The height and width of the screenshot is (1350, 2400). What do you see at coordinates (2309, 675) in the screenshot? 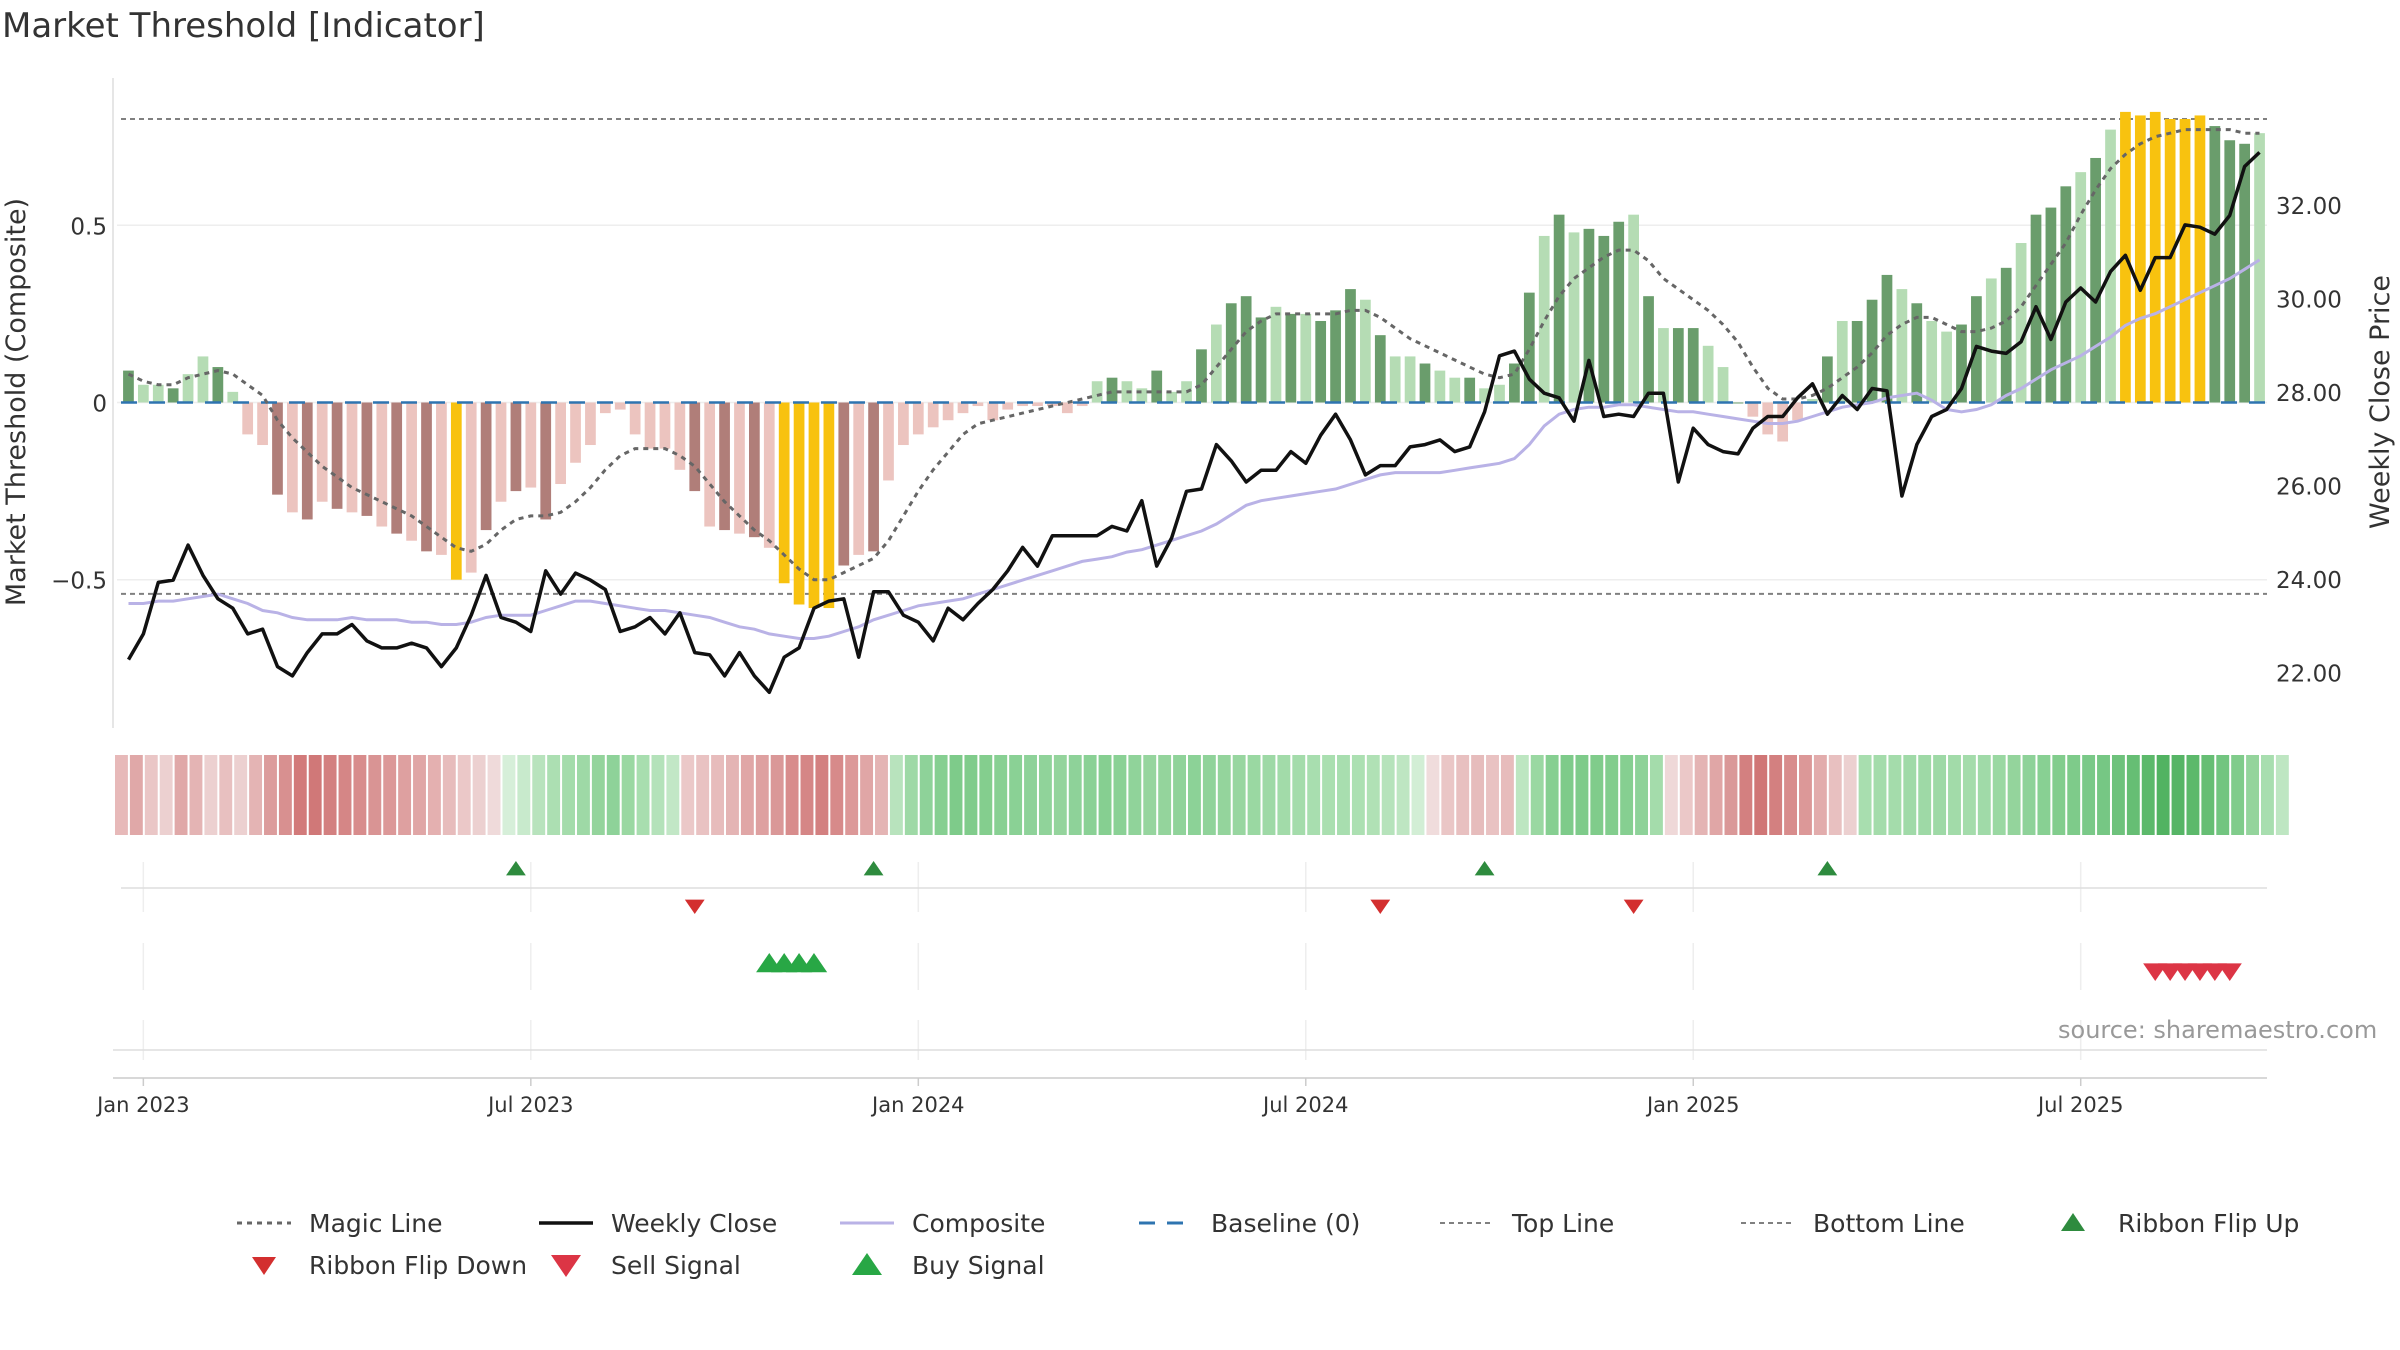
I see `y2-tick-label: 22.00` at bounding box center [2309, 675].